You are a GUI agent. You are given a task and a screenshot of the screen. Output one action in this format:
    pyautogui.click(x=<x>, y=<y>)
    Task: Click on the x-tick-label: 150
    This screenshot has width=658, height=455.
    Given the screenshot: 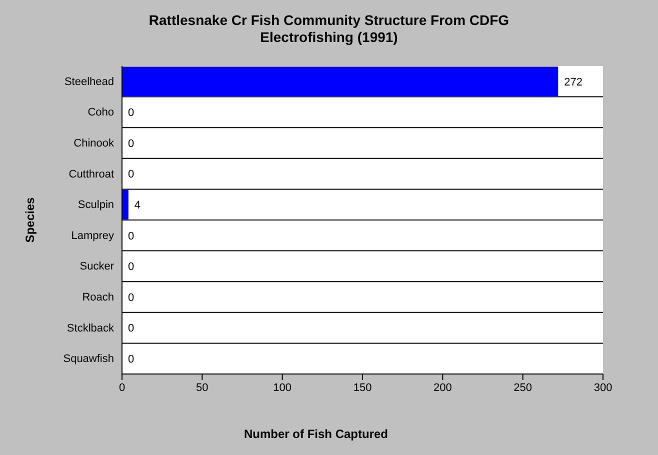 What is the action you would take?
    pyautogui.click(x=362, y=388)
    